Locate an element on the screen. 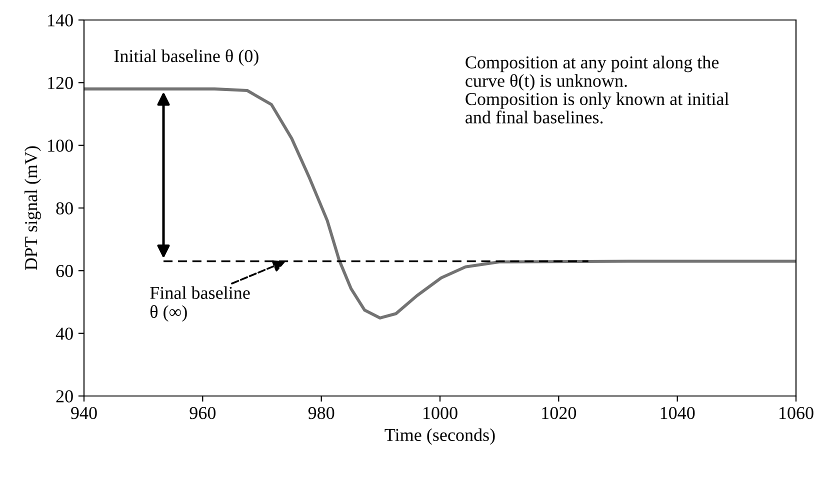 This screenshot has width=814, height=477. x-tick-label: 1020 is located at coordinates (559, 413).